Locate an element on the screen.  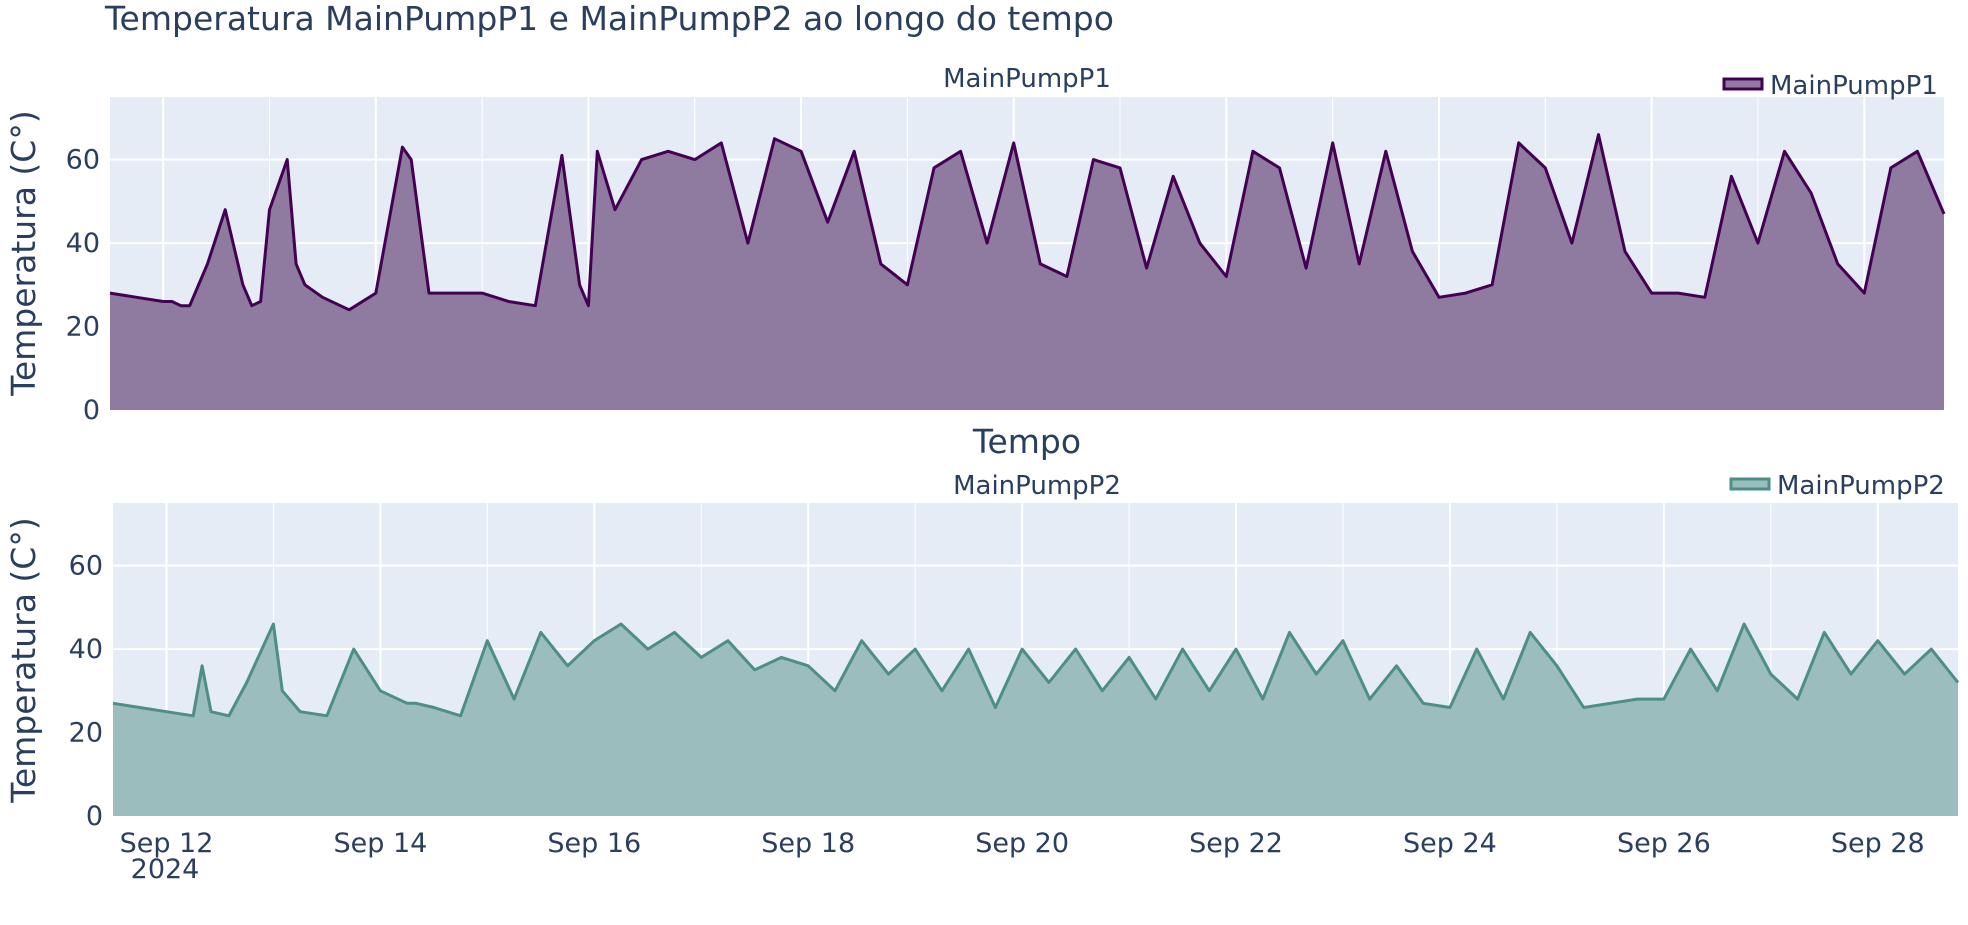
x-tick-label: Sep 24 is located at coordinates (1450, 843).